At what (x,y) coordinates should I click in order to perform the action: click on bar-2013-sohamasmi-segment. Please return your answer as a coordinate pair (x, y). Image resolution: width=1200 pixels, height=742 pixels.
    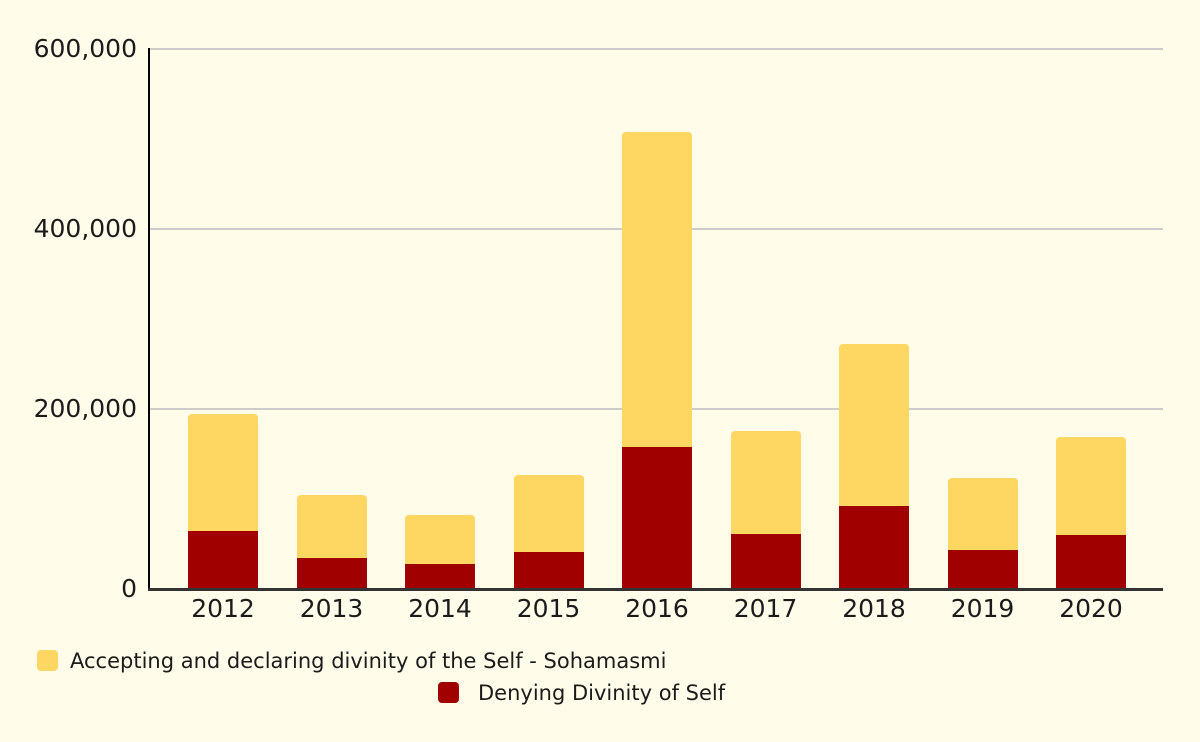
    Looking at the image, I should click on (331, 526).